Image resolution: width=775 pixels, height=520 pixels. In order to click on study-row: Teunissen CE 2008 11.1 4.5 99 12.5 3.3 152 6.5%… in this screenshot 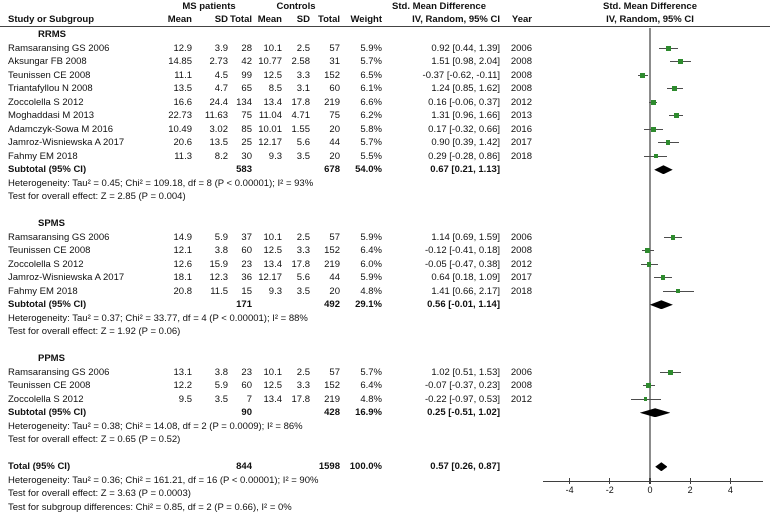, I will do `click(270, 76)`.